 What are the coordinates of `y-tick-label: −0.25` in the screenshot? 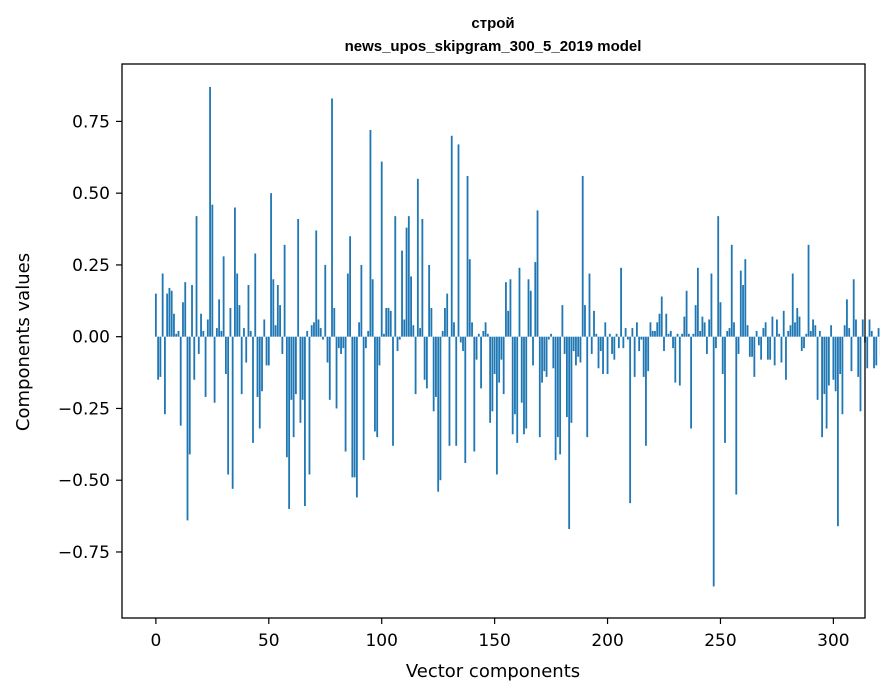 It's located at (84, 409).